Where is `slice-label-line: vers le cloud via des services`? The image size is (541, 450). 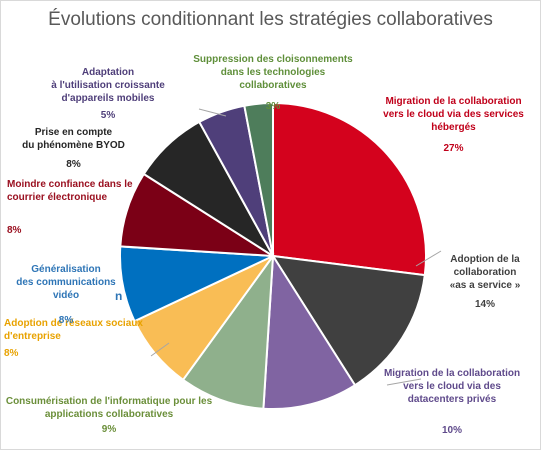 slice-label-line: vers le cloud via des services is located at coordinates (453, 114).